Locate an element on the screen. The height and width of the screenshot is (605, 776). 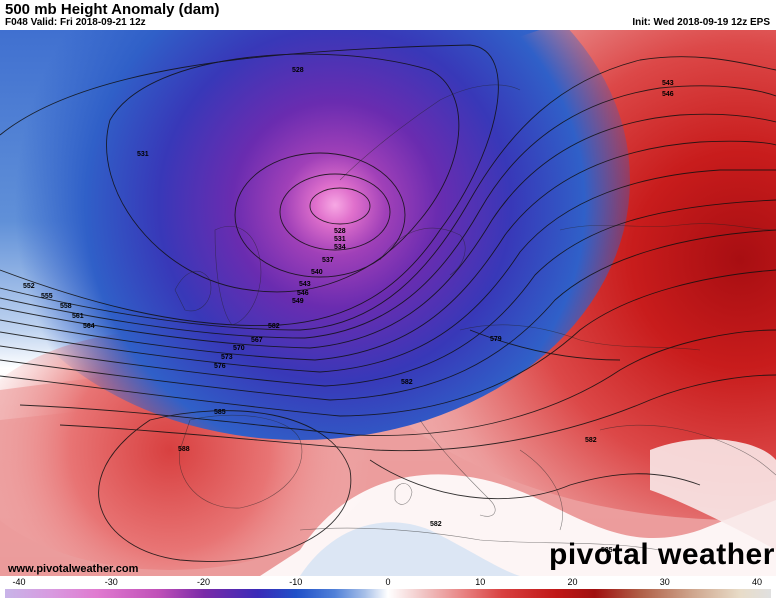
colorbar-tick-label: -30 is located at coordinates (111, 582).